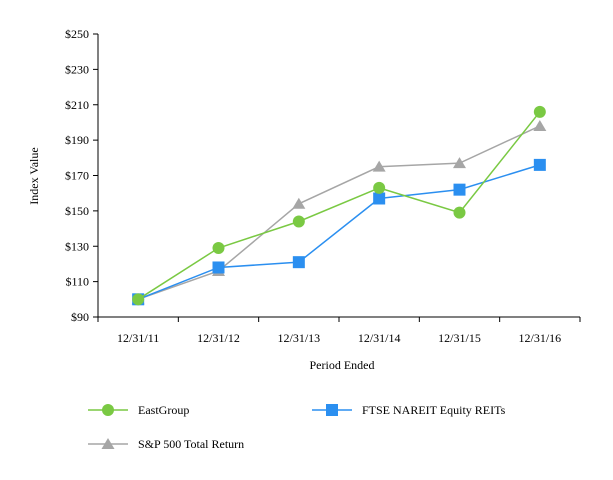 The height and width of the screenshot is (480, 613). I want to click on y-tick-label: $230, so click(77, 69).